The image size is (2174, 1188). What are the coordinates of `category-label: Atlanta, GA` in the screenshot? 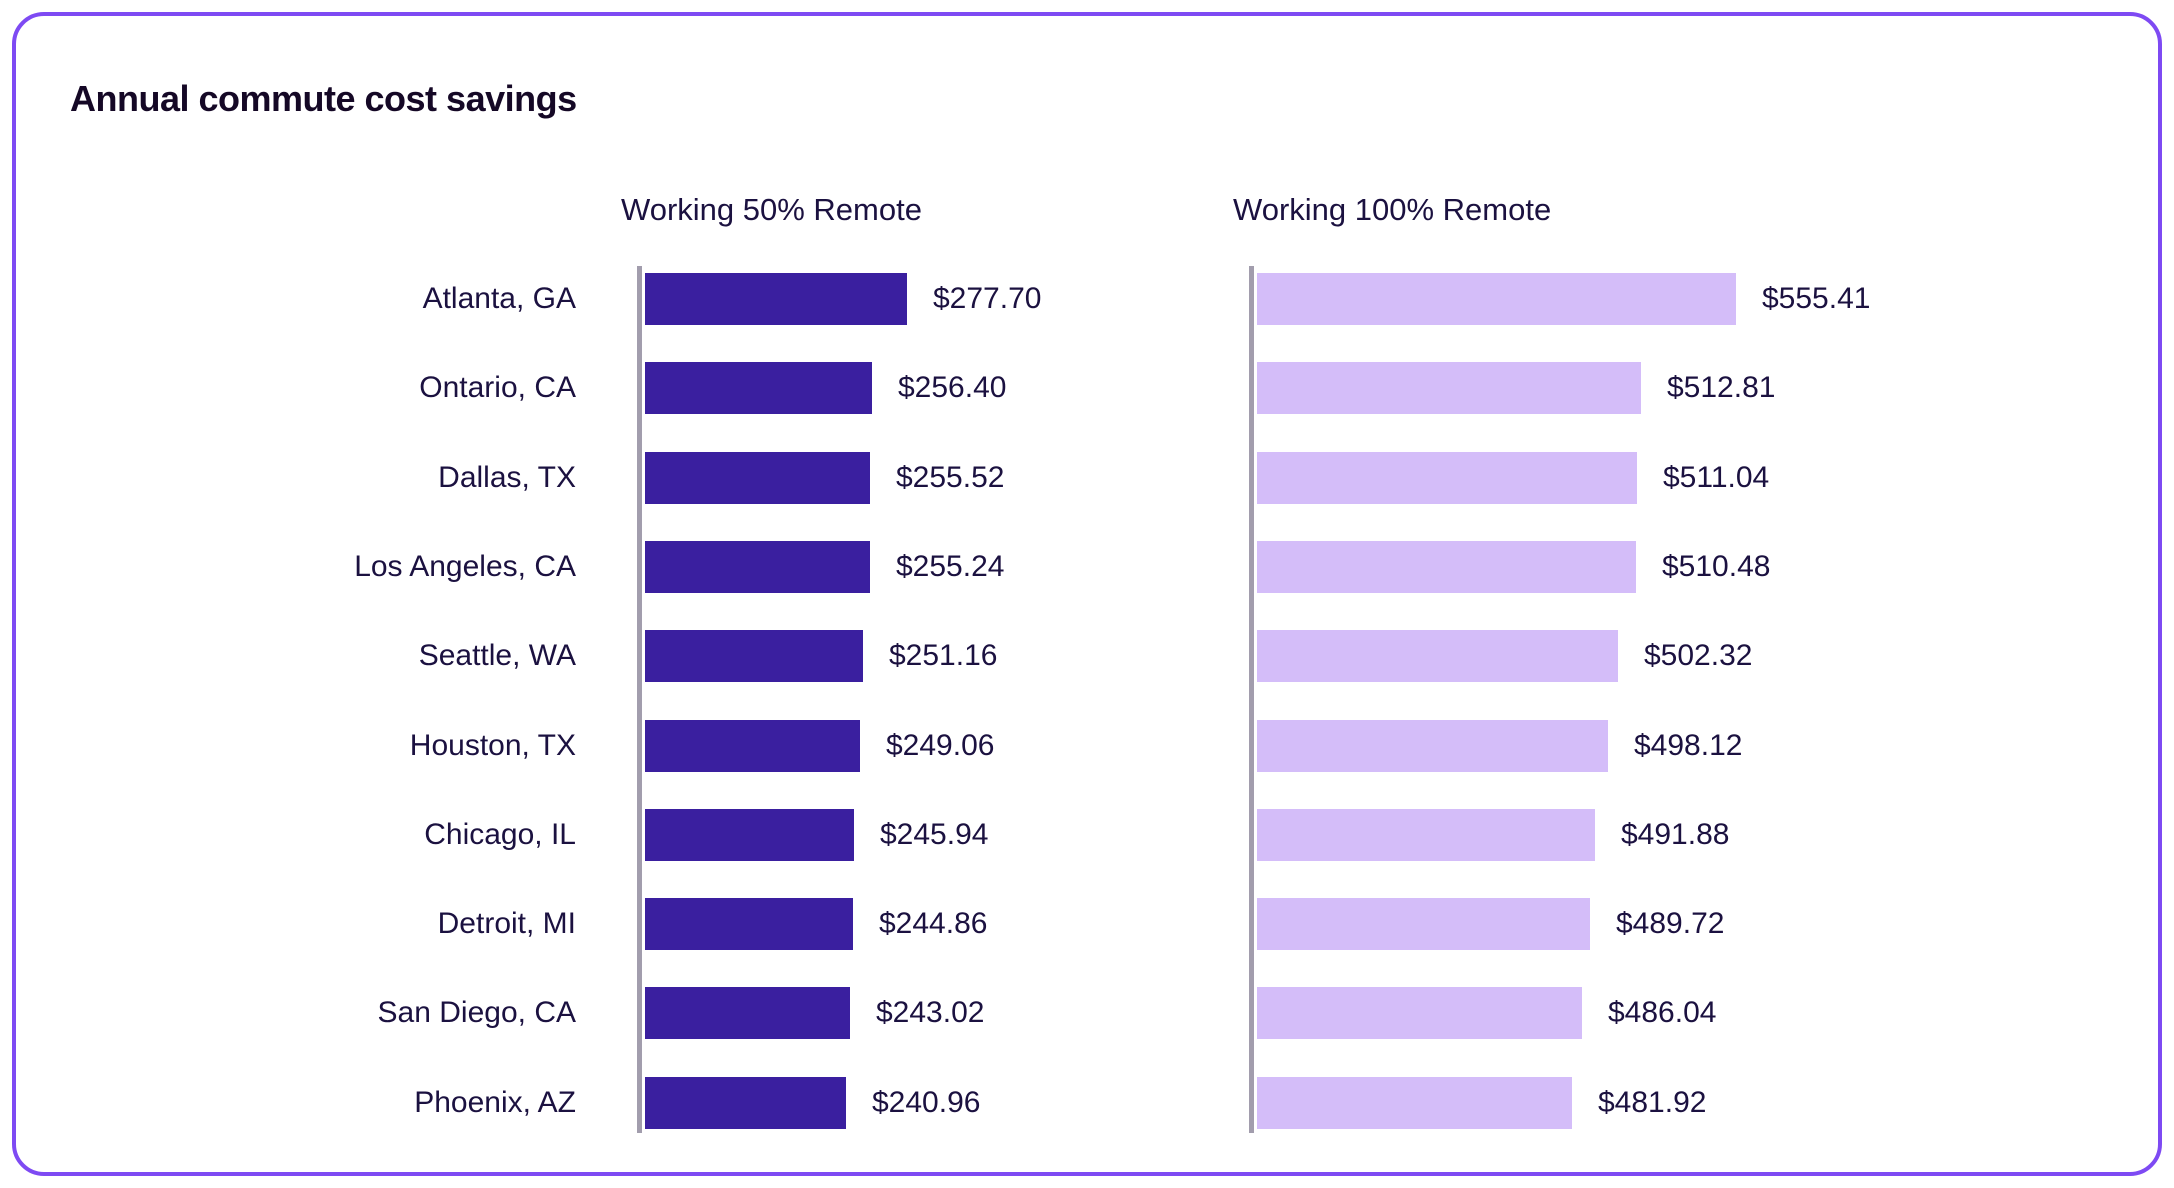 It's located at (499, 298).